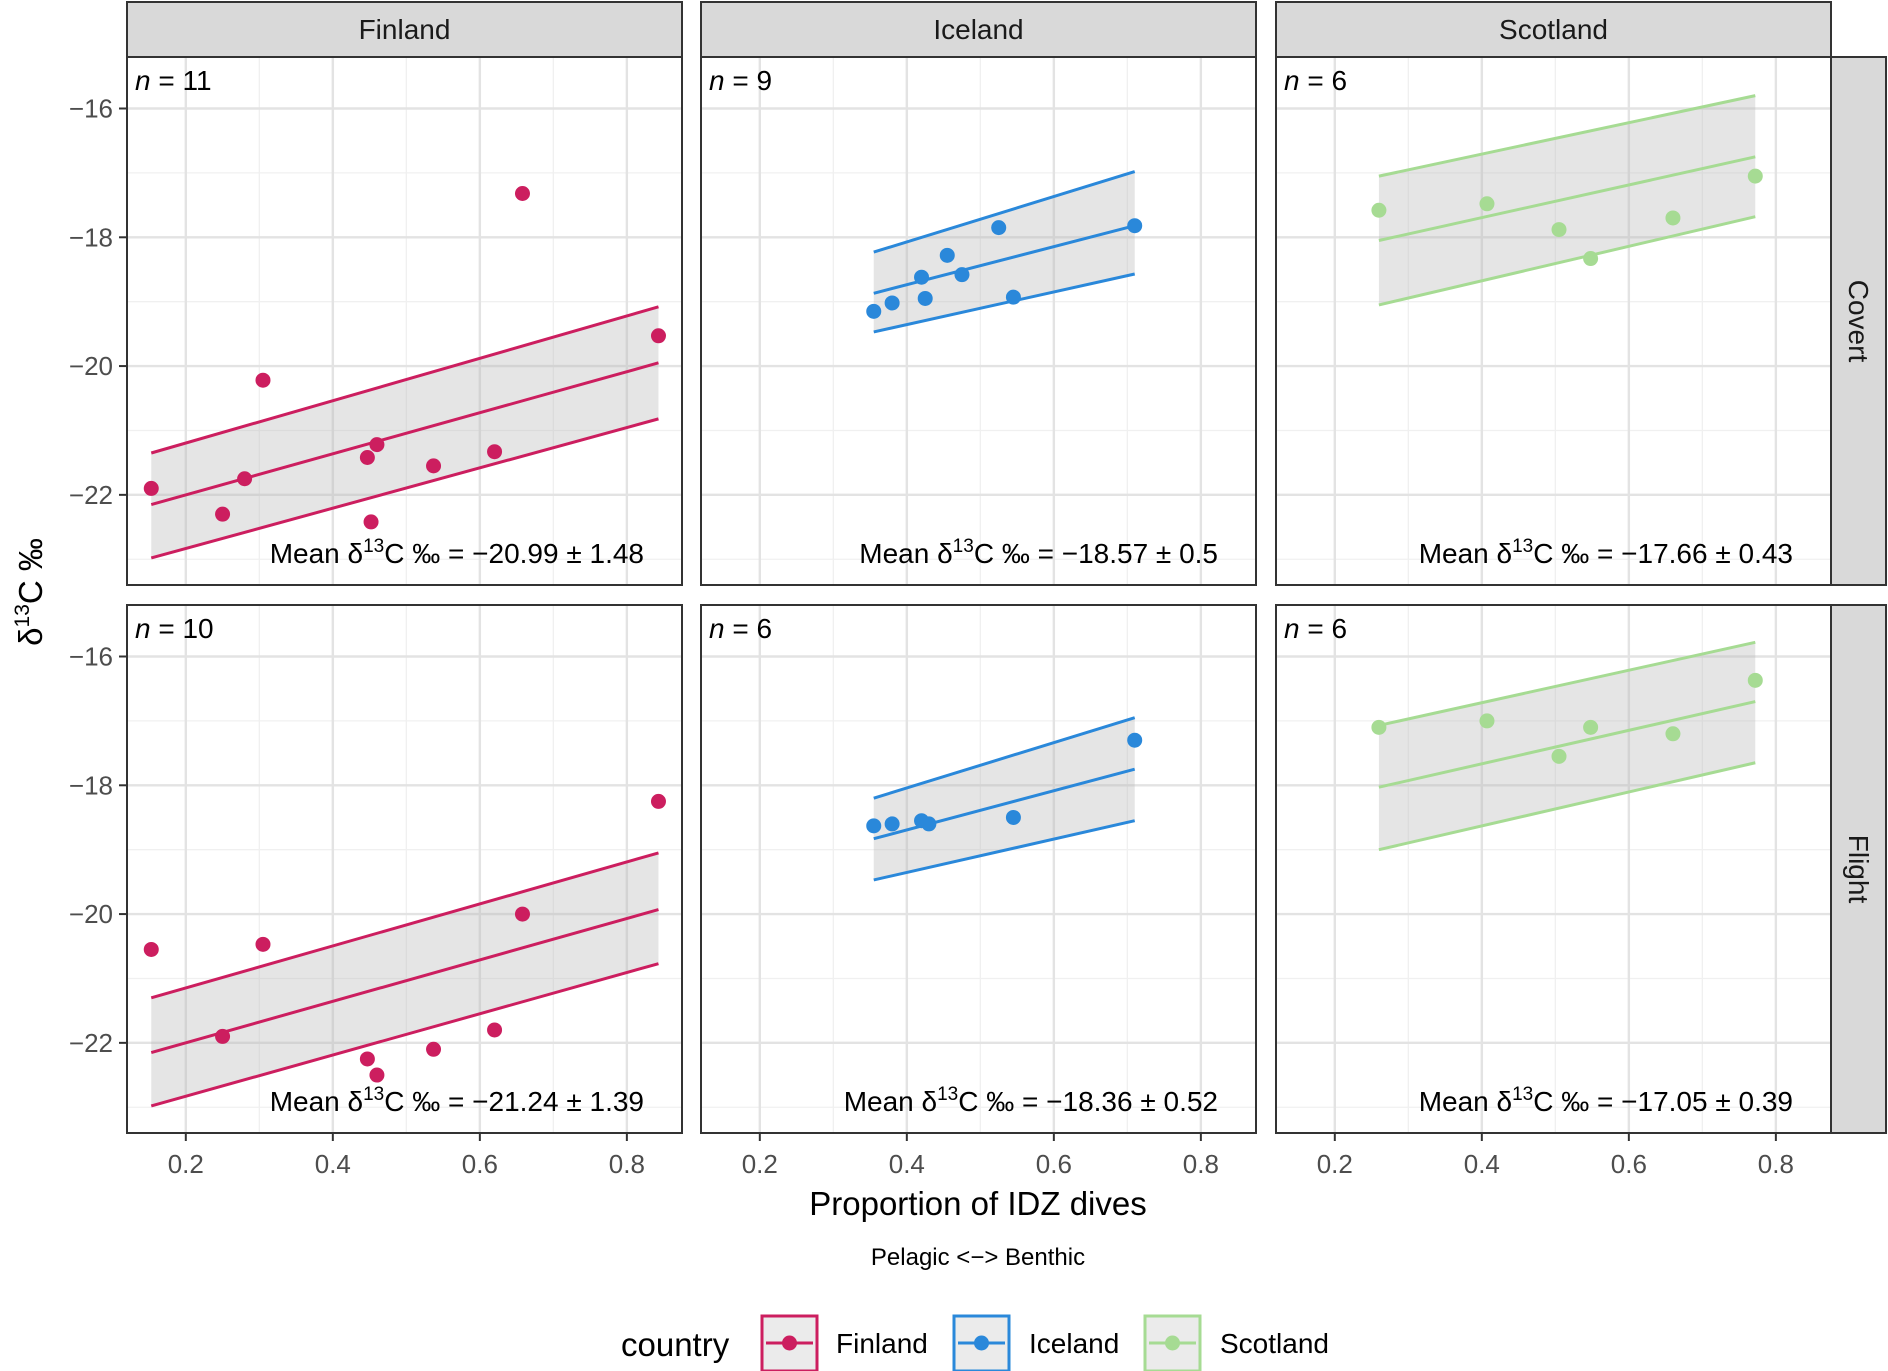 The height and width of the screenshot is (1371, 1888). I want to click on ci-upper-line, so click(404, 380).